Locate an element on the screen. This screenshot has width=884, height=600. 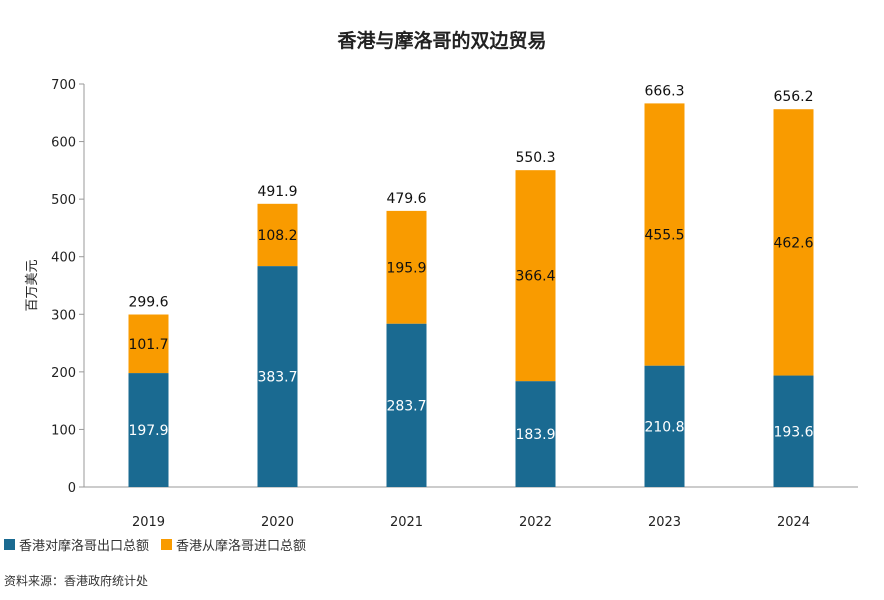
bar-value-label: 366.4 is located at coordinates (535, 277).